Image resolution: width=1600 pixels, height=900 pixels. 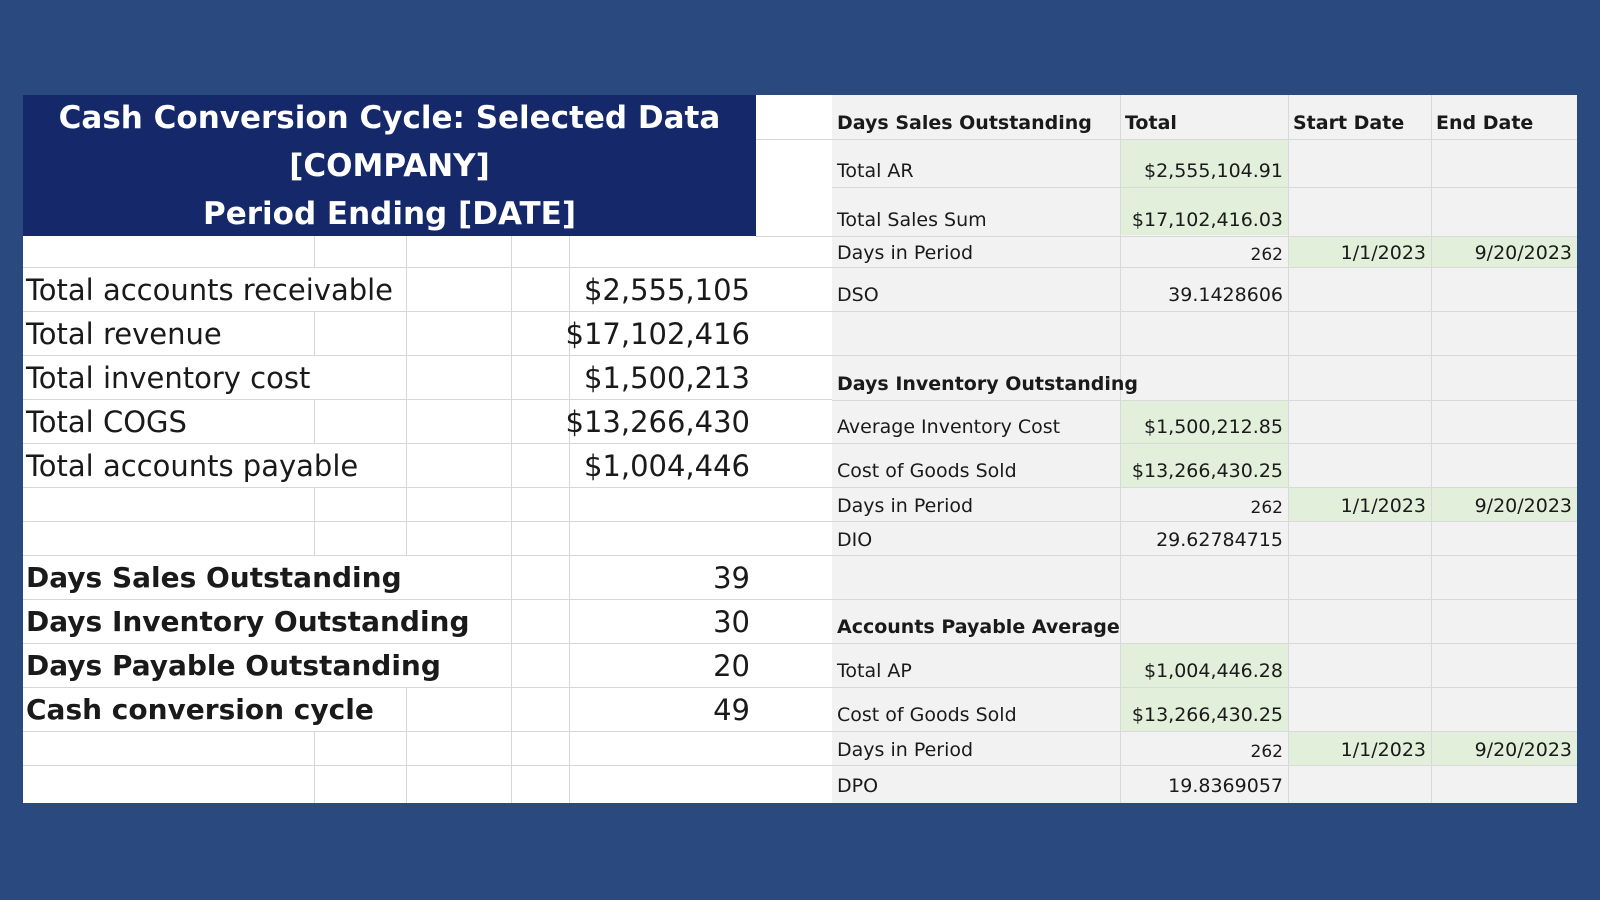 I want to click on metric-row-ccc: Cash conversion cycle 49, so click(x=389, y=709).